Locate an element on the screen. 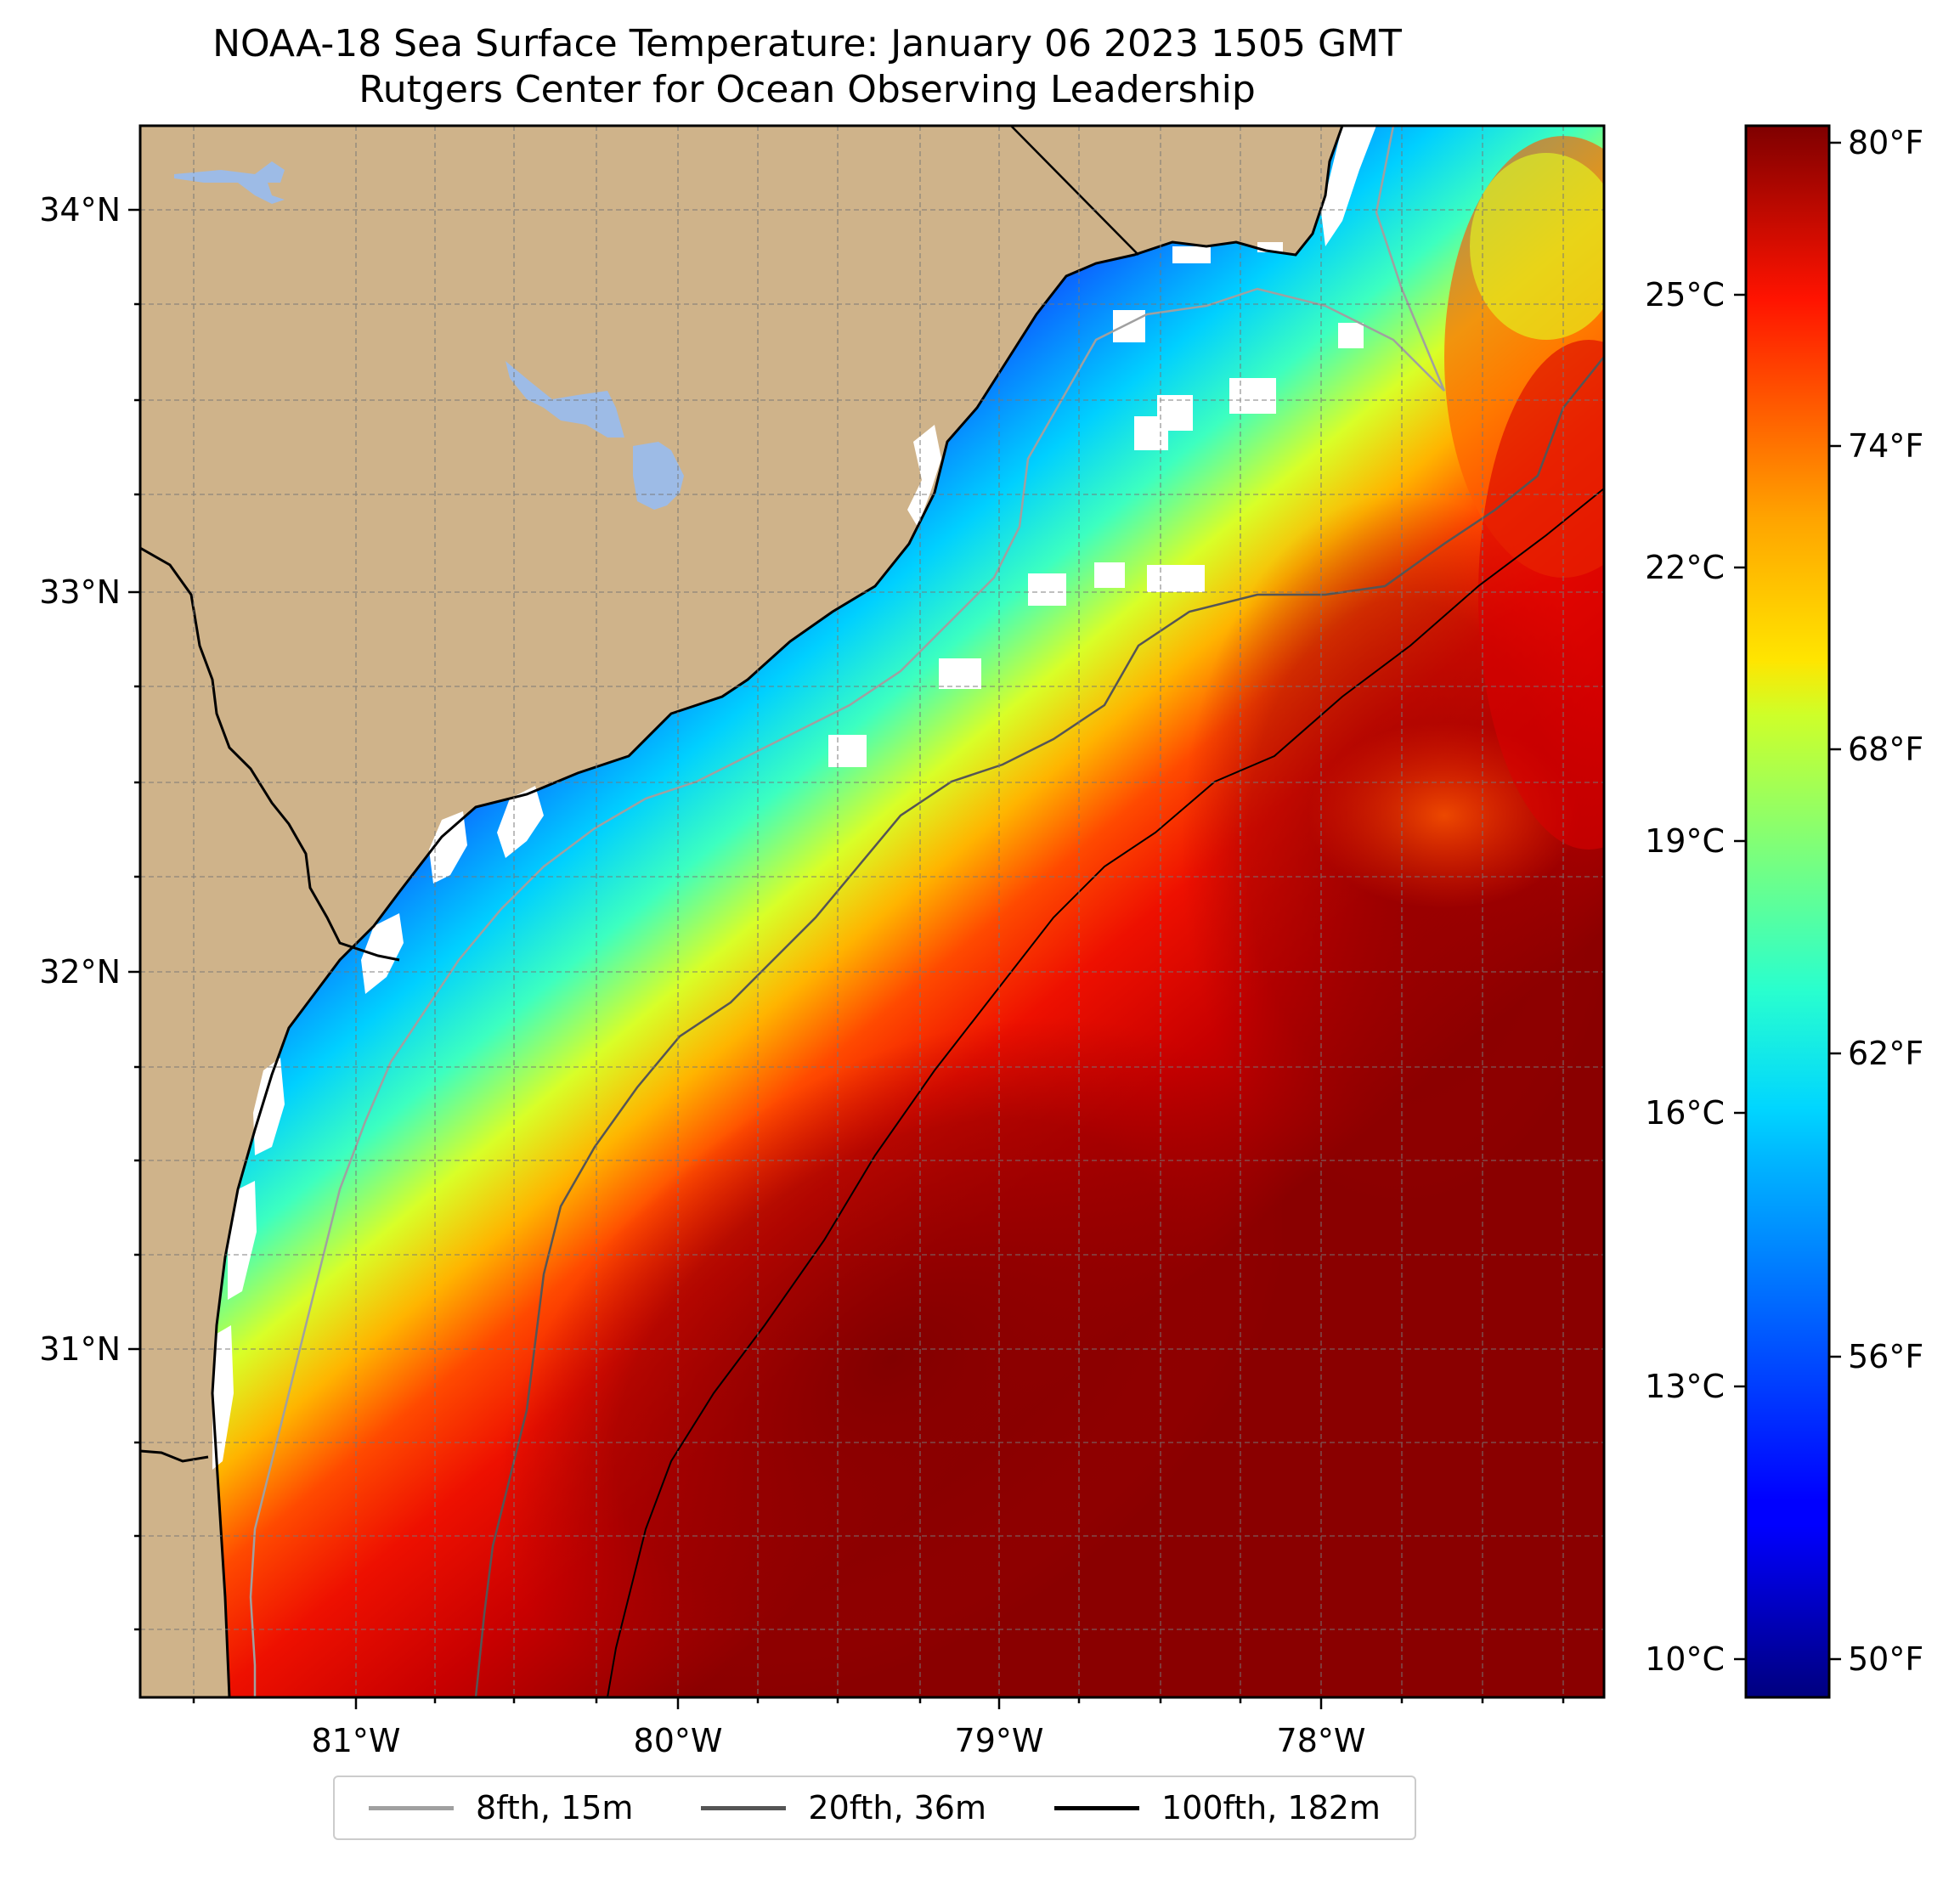 The height and width of the screenshot is (1880, 1960). winyah-bay is located at coordinates (924, 476).